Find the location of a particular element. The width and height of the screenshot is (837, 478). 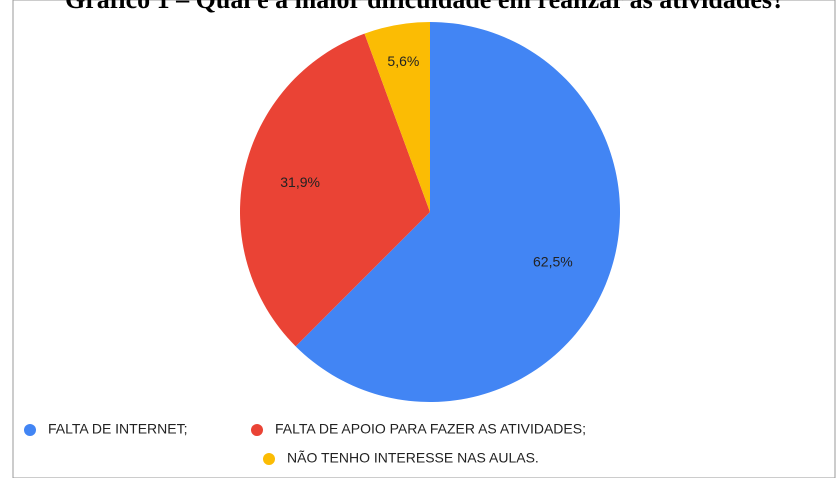

legend-label: NÃO TENHO INTERESSE NAS AULAS. is located at coordinates (413, 458).